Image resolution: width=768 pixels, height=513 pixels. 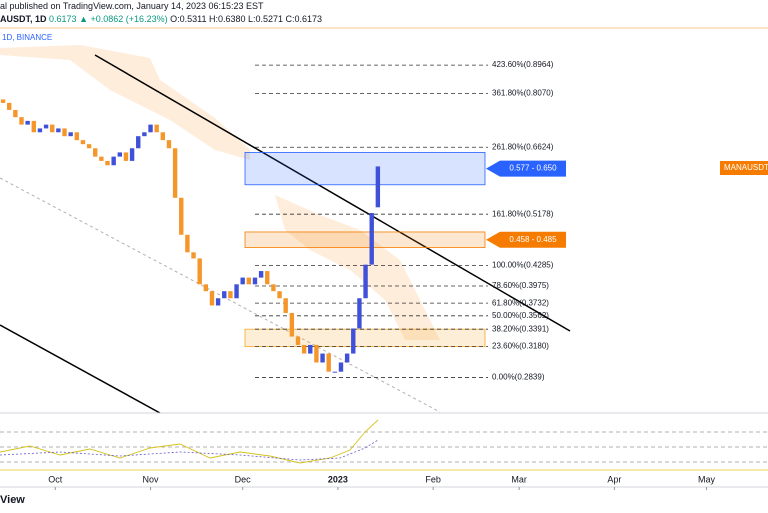 I want to click on fib-label: 161.80%(0.5178), so click(x=523, y=213).